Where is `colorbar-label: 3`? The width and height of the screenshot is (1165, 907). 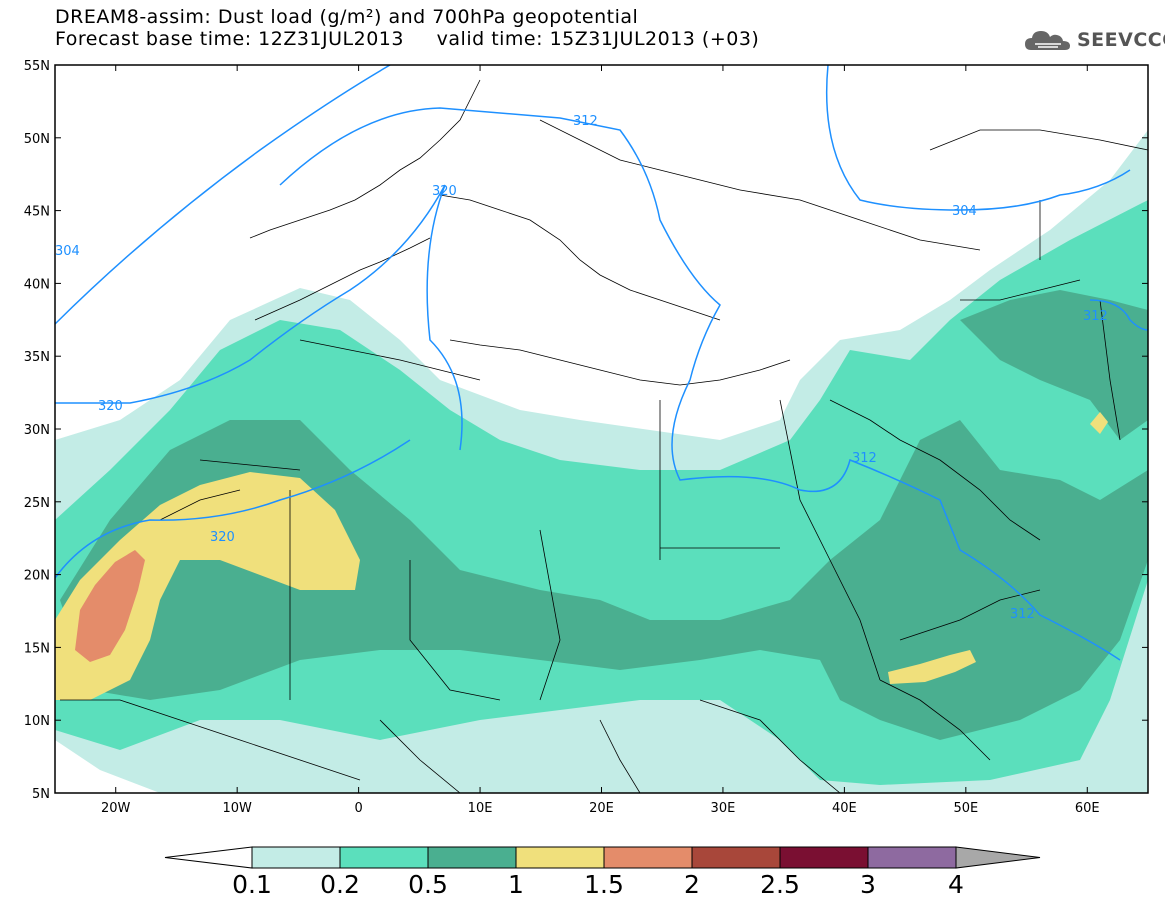
colorbar-label: 3 is located at coordinates (868, 884).